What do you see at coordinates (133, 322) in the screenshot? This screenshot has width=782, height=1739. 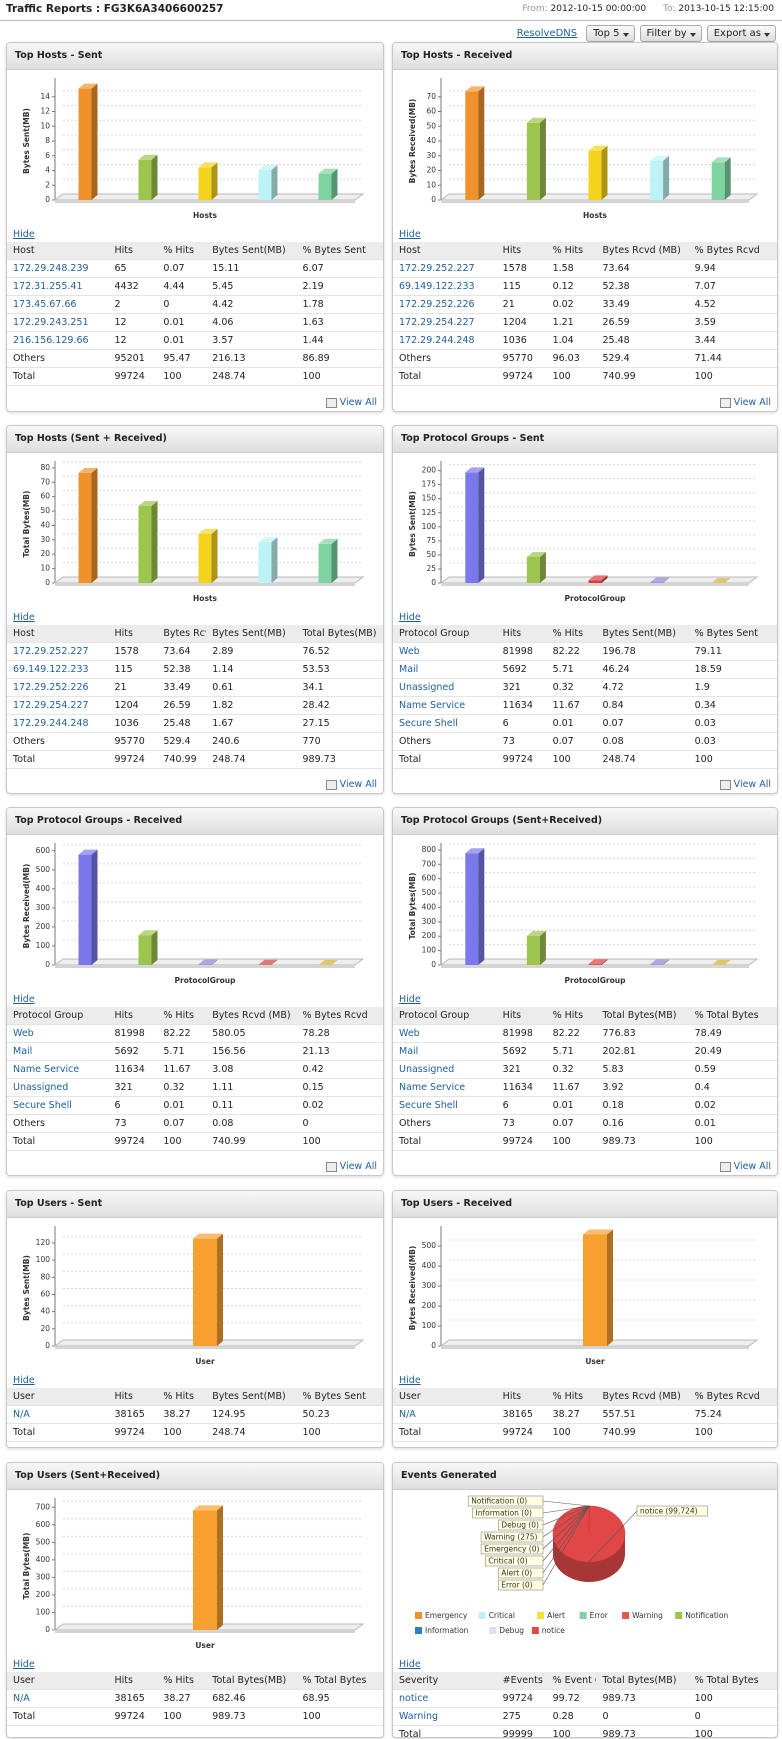 I see `table-cell: 12` at bounding box center [133, 322].